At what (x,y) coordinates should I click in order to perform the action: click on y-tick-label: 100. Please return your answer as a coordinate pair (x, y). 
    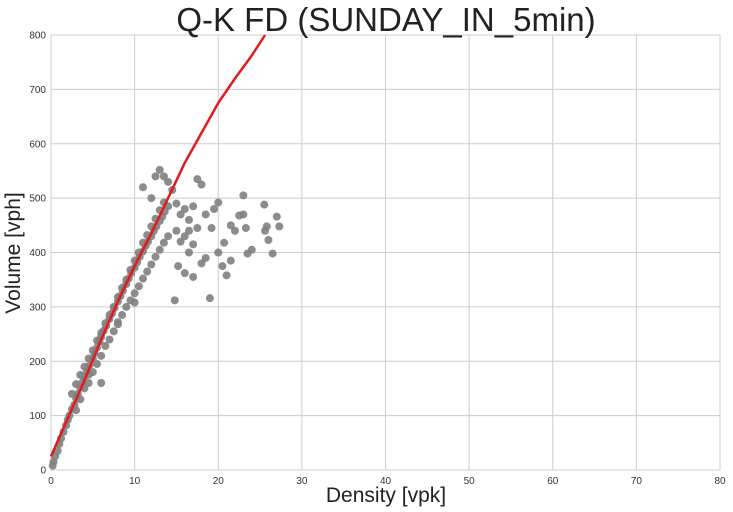
    Looking at the image, I should click on (37, 416).